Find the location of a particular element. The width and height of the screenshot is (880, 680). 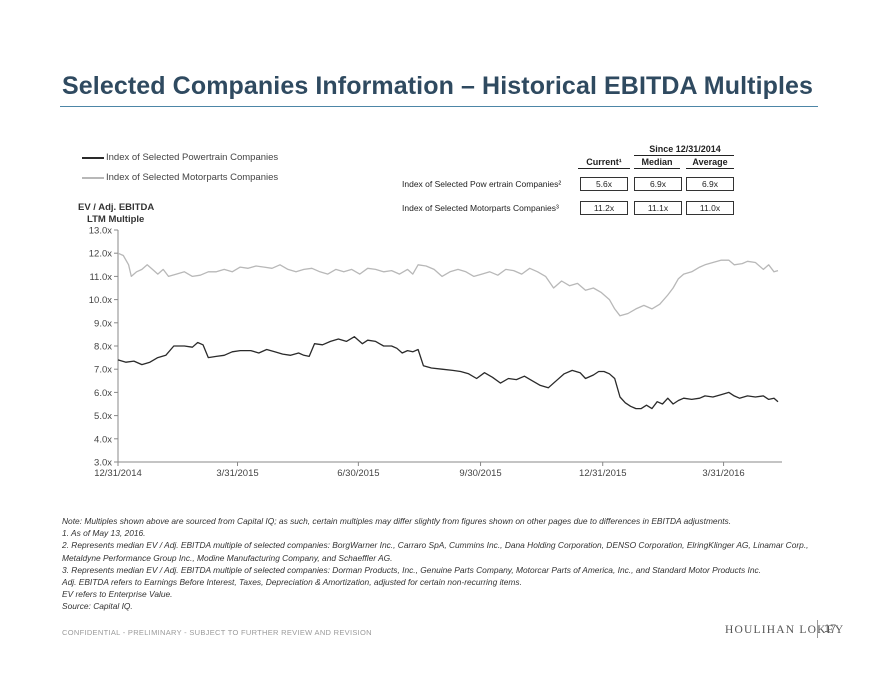

stats-cell-motorparts-current: 11.2x is located at coordinates (604, 208).